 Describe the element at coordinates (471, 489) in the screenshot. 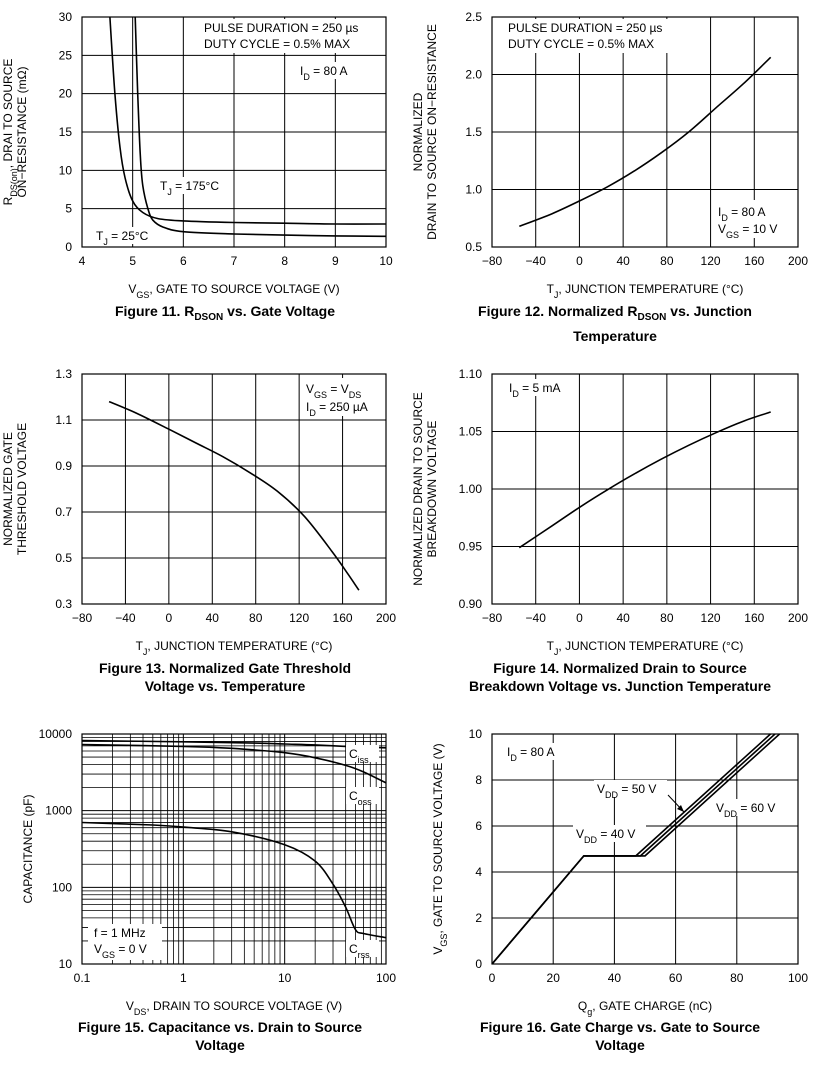

I see `y-tick-label: 1.00` at that location.